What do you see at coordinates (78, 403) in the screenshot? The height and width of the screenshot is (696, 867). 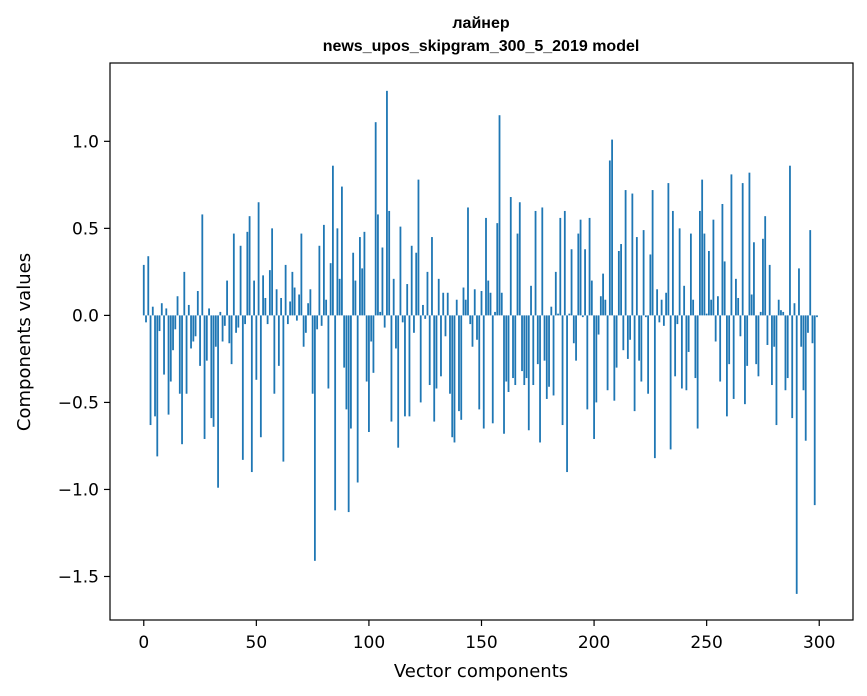 I see `y-tick-label: −0.5` at bounding box center [78, 403].